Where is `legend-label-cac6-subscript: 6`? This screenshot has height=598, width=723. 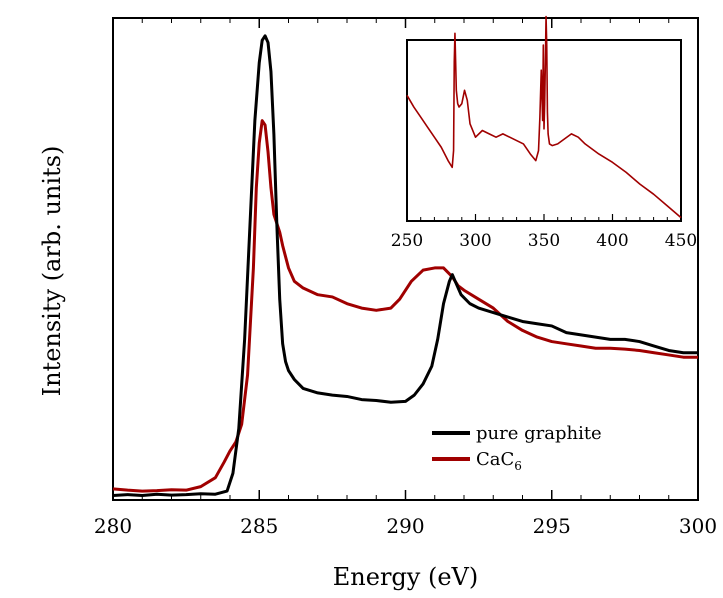 legend-label-cac6-subscript: 6 is located at coordinates (518, 466).